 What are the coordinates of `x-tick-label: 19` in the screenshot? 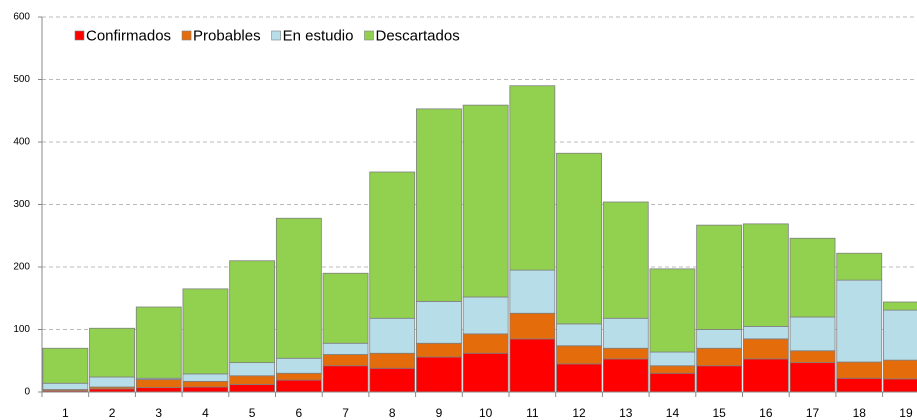 It's located at (906, 413).